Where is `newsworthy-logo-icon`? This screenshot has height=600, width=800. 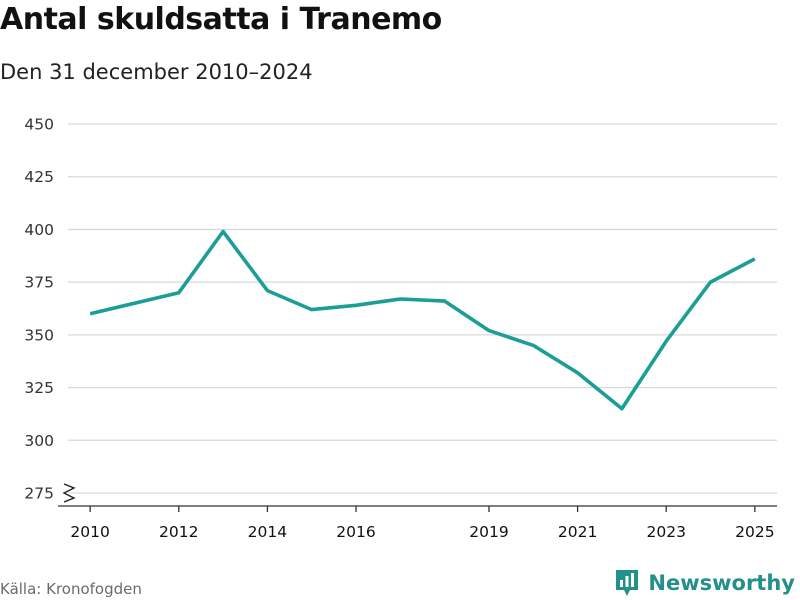
newsworthy-logo-icon is located at coordinates (627, 583).